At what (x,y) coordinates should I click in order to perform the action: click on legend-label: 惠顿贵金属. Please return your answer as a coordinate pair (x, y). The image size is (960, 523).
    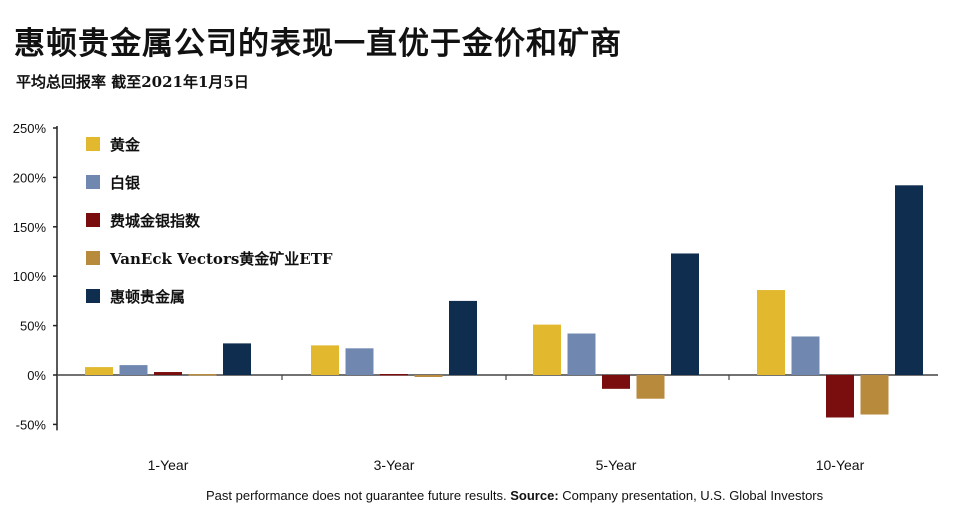
    Looking at the image, I should click on (147, 297).